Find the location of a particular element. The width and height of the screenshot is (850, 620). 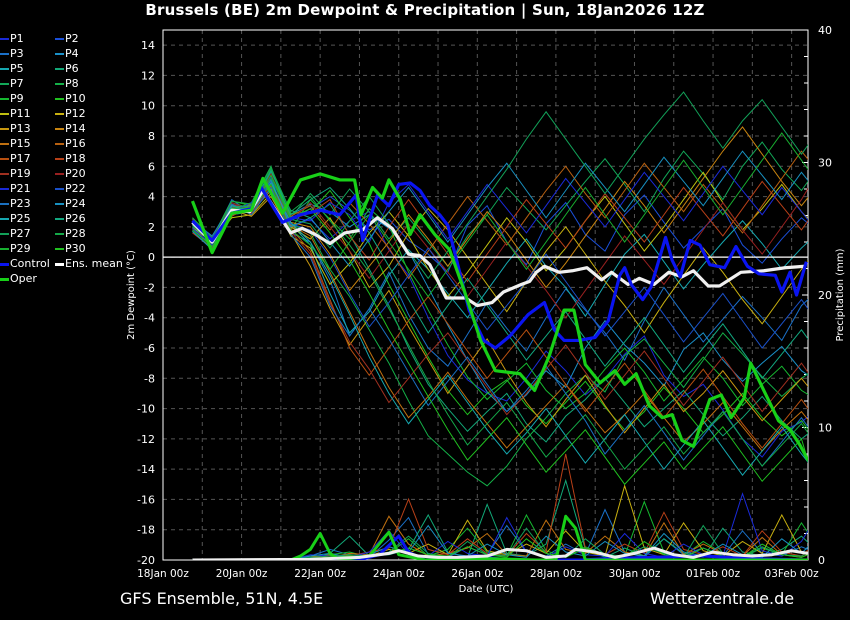

dewpoint-line-ensmean is located at coordinates (498, 248).